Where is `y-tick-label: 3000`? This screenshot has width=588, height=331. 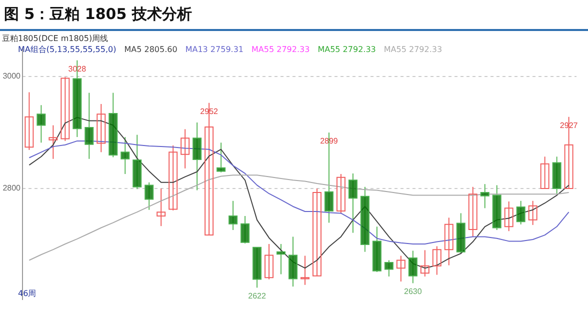
y-tick-label: 3000 is located at coordinates (12, 76).